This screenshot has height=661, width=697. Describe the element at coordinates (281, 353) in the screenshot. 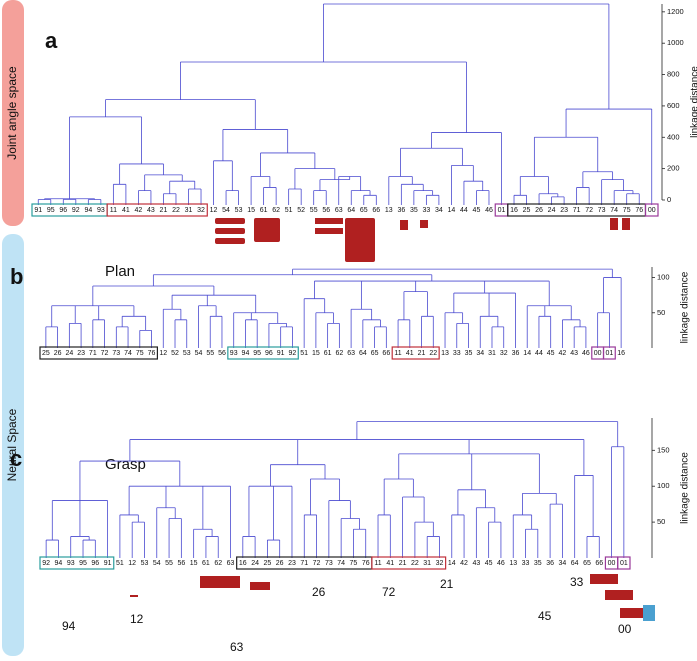

I see `leaf-label: 91` at that location.